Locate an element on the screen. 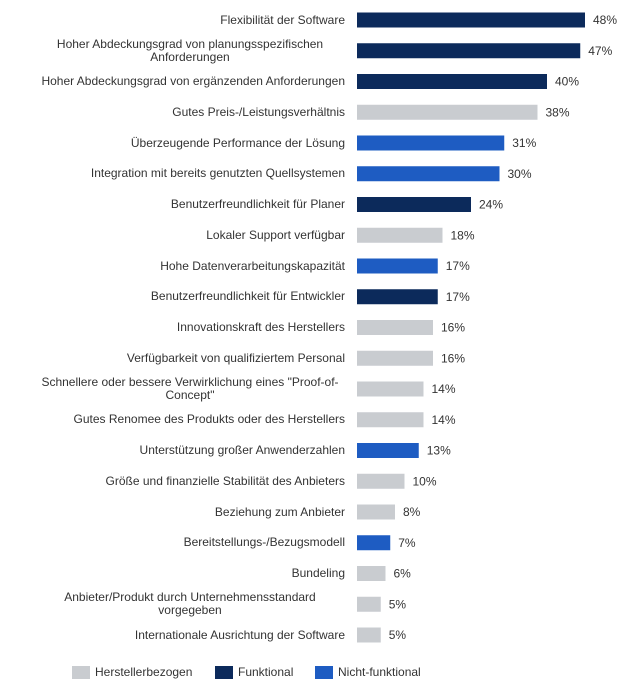 The width and height of the screenshot is (630, 691). category-label-text: Gutes Preis-/Leistungsverhältnis is located at coordinates (258, 111).